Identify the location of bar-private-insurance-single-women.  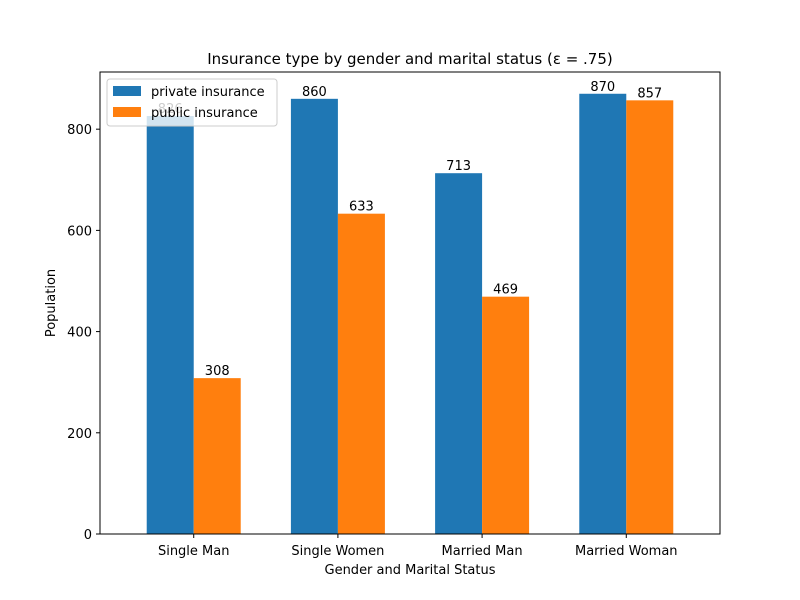
(314, 316).